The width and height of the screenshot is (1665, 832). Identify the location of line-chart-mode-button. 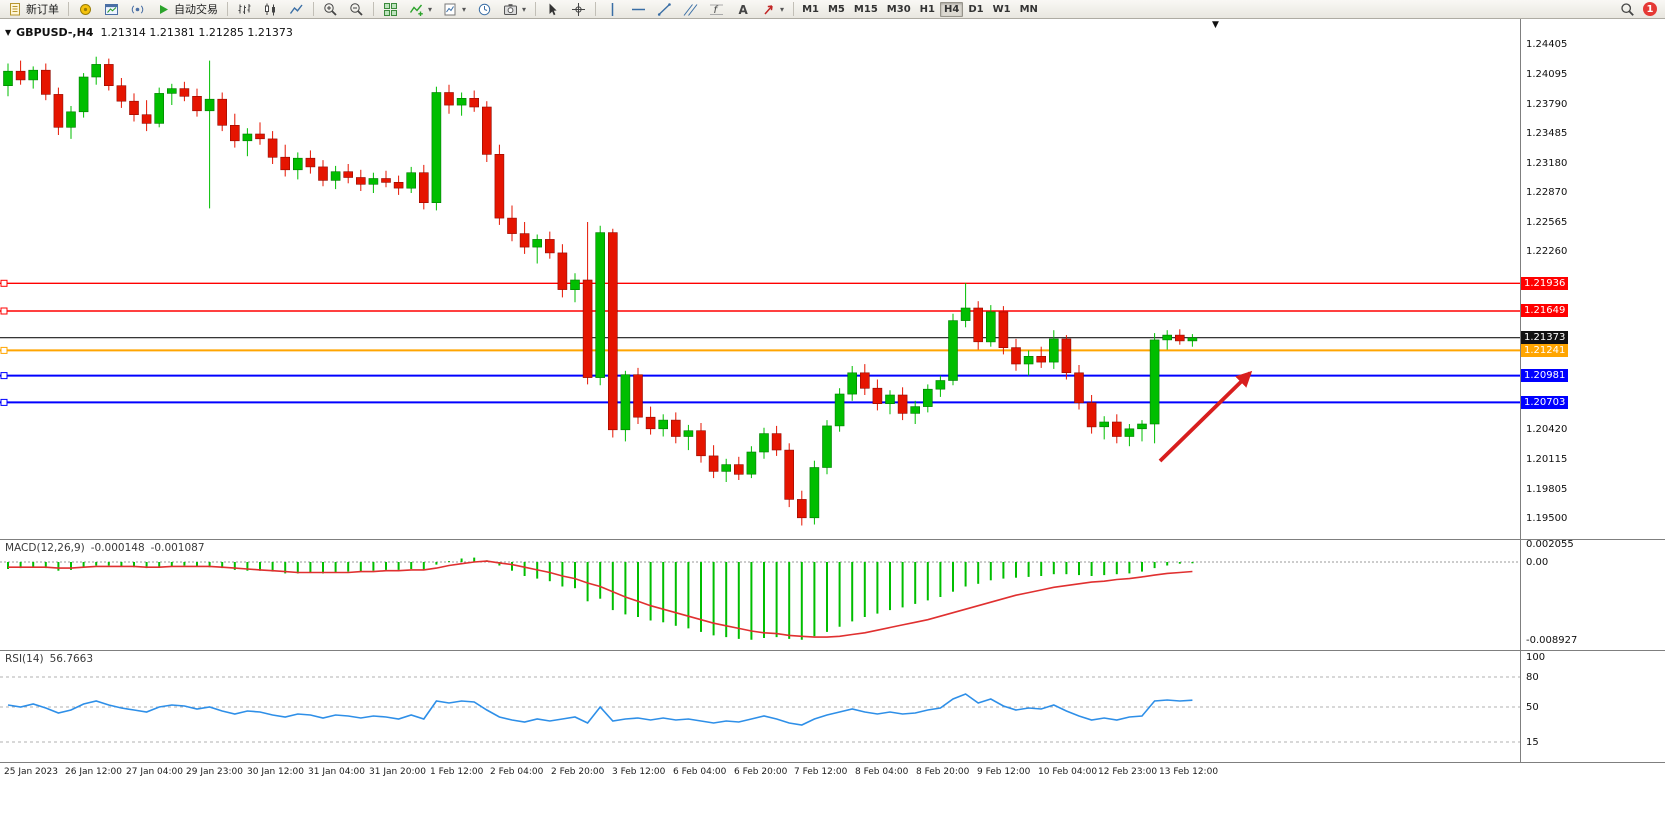
(296, 9).